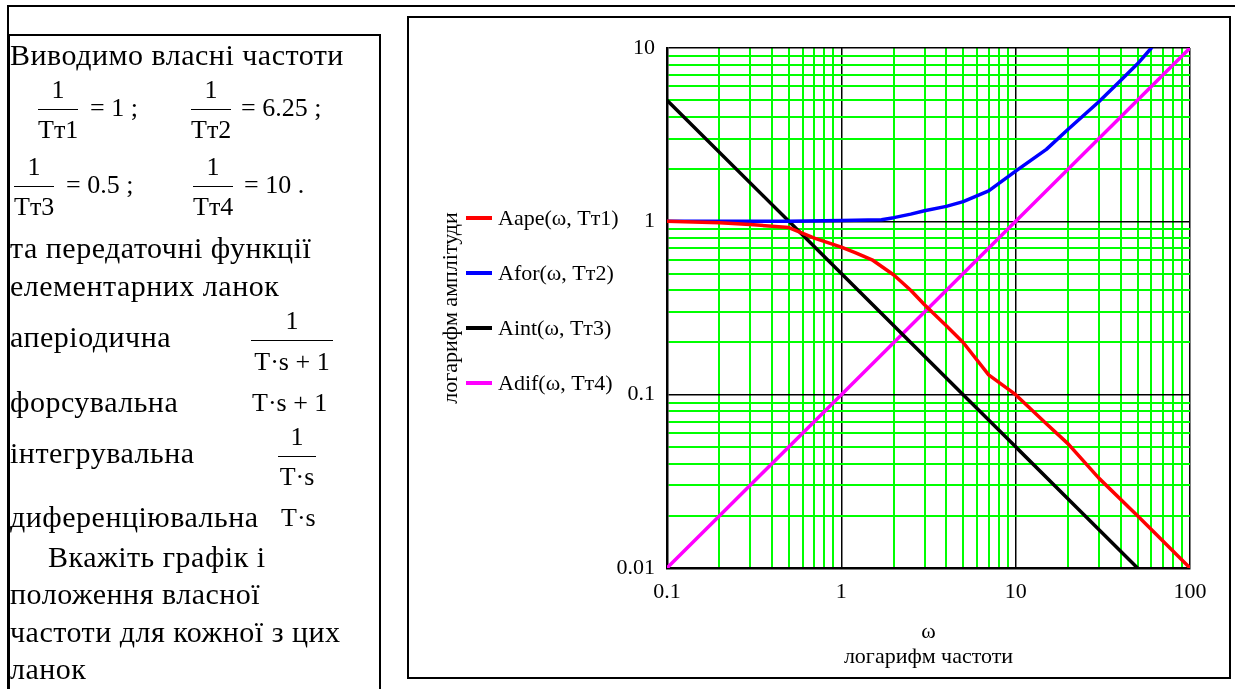 This screenshot has width=1235, height=689. What do you see at coordinates (91, 336) in the screenshot?
I see `text: аперіодична` at bounding box center [91, 336].